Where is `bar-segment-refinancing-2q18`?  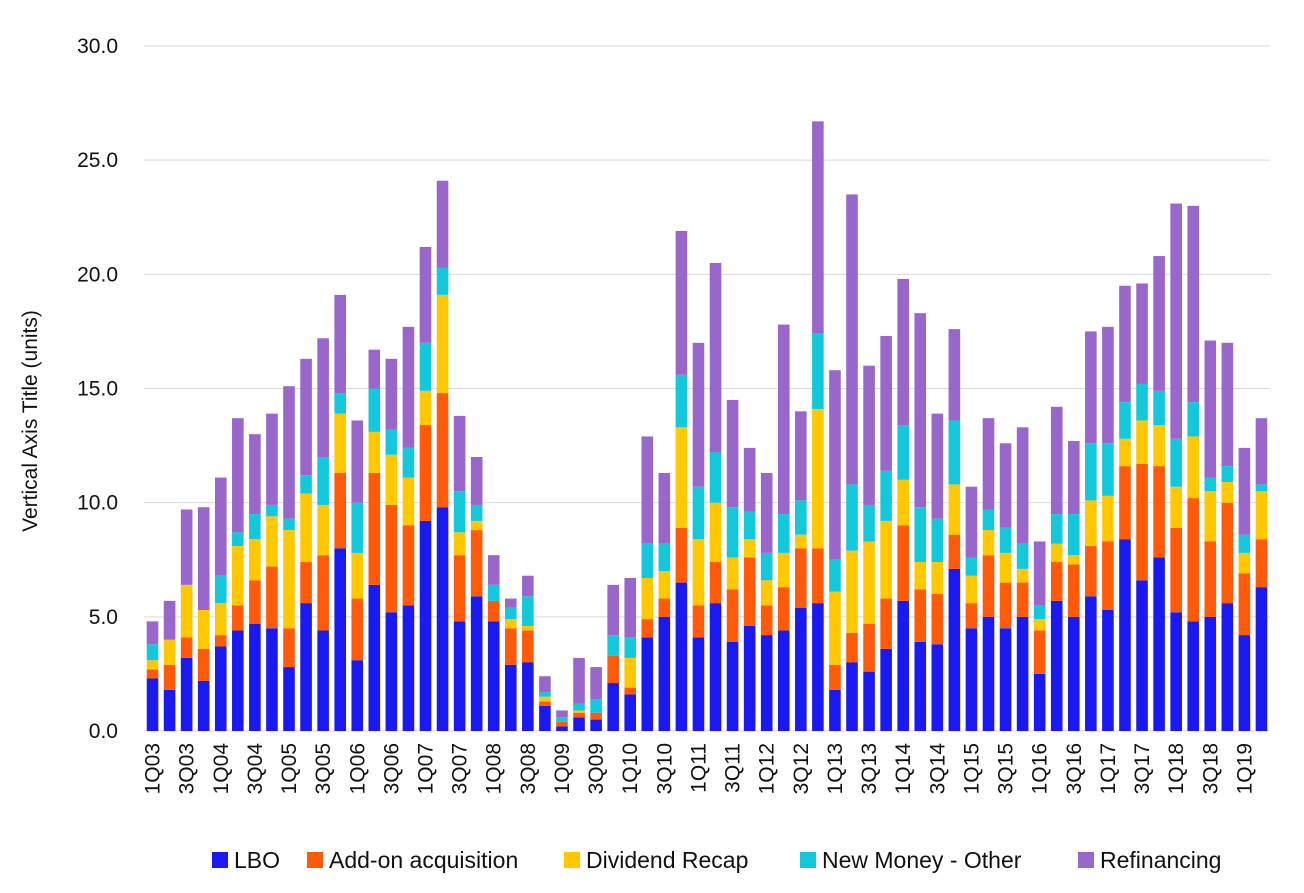
bar-segment-refinancing-2q18 is located at coordinates (1193, 304).